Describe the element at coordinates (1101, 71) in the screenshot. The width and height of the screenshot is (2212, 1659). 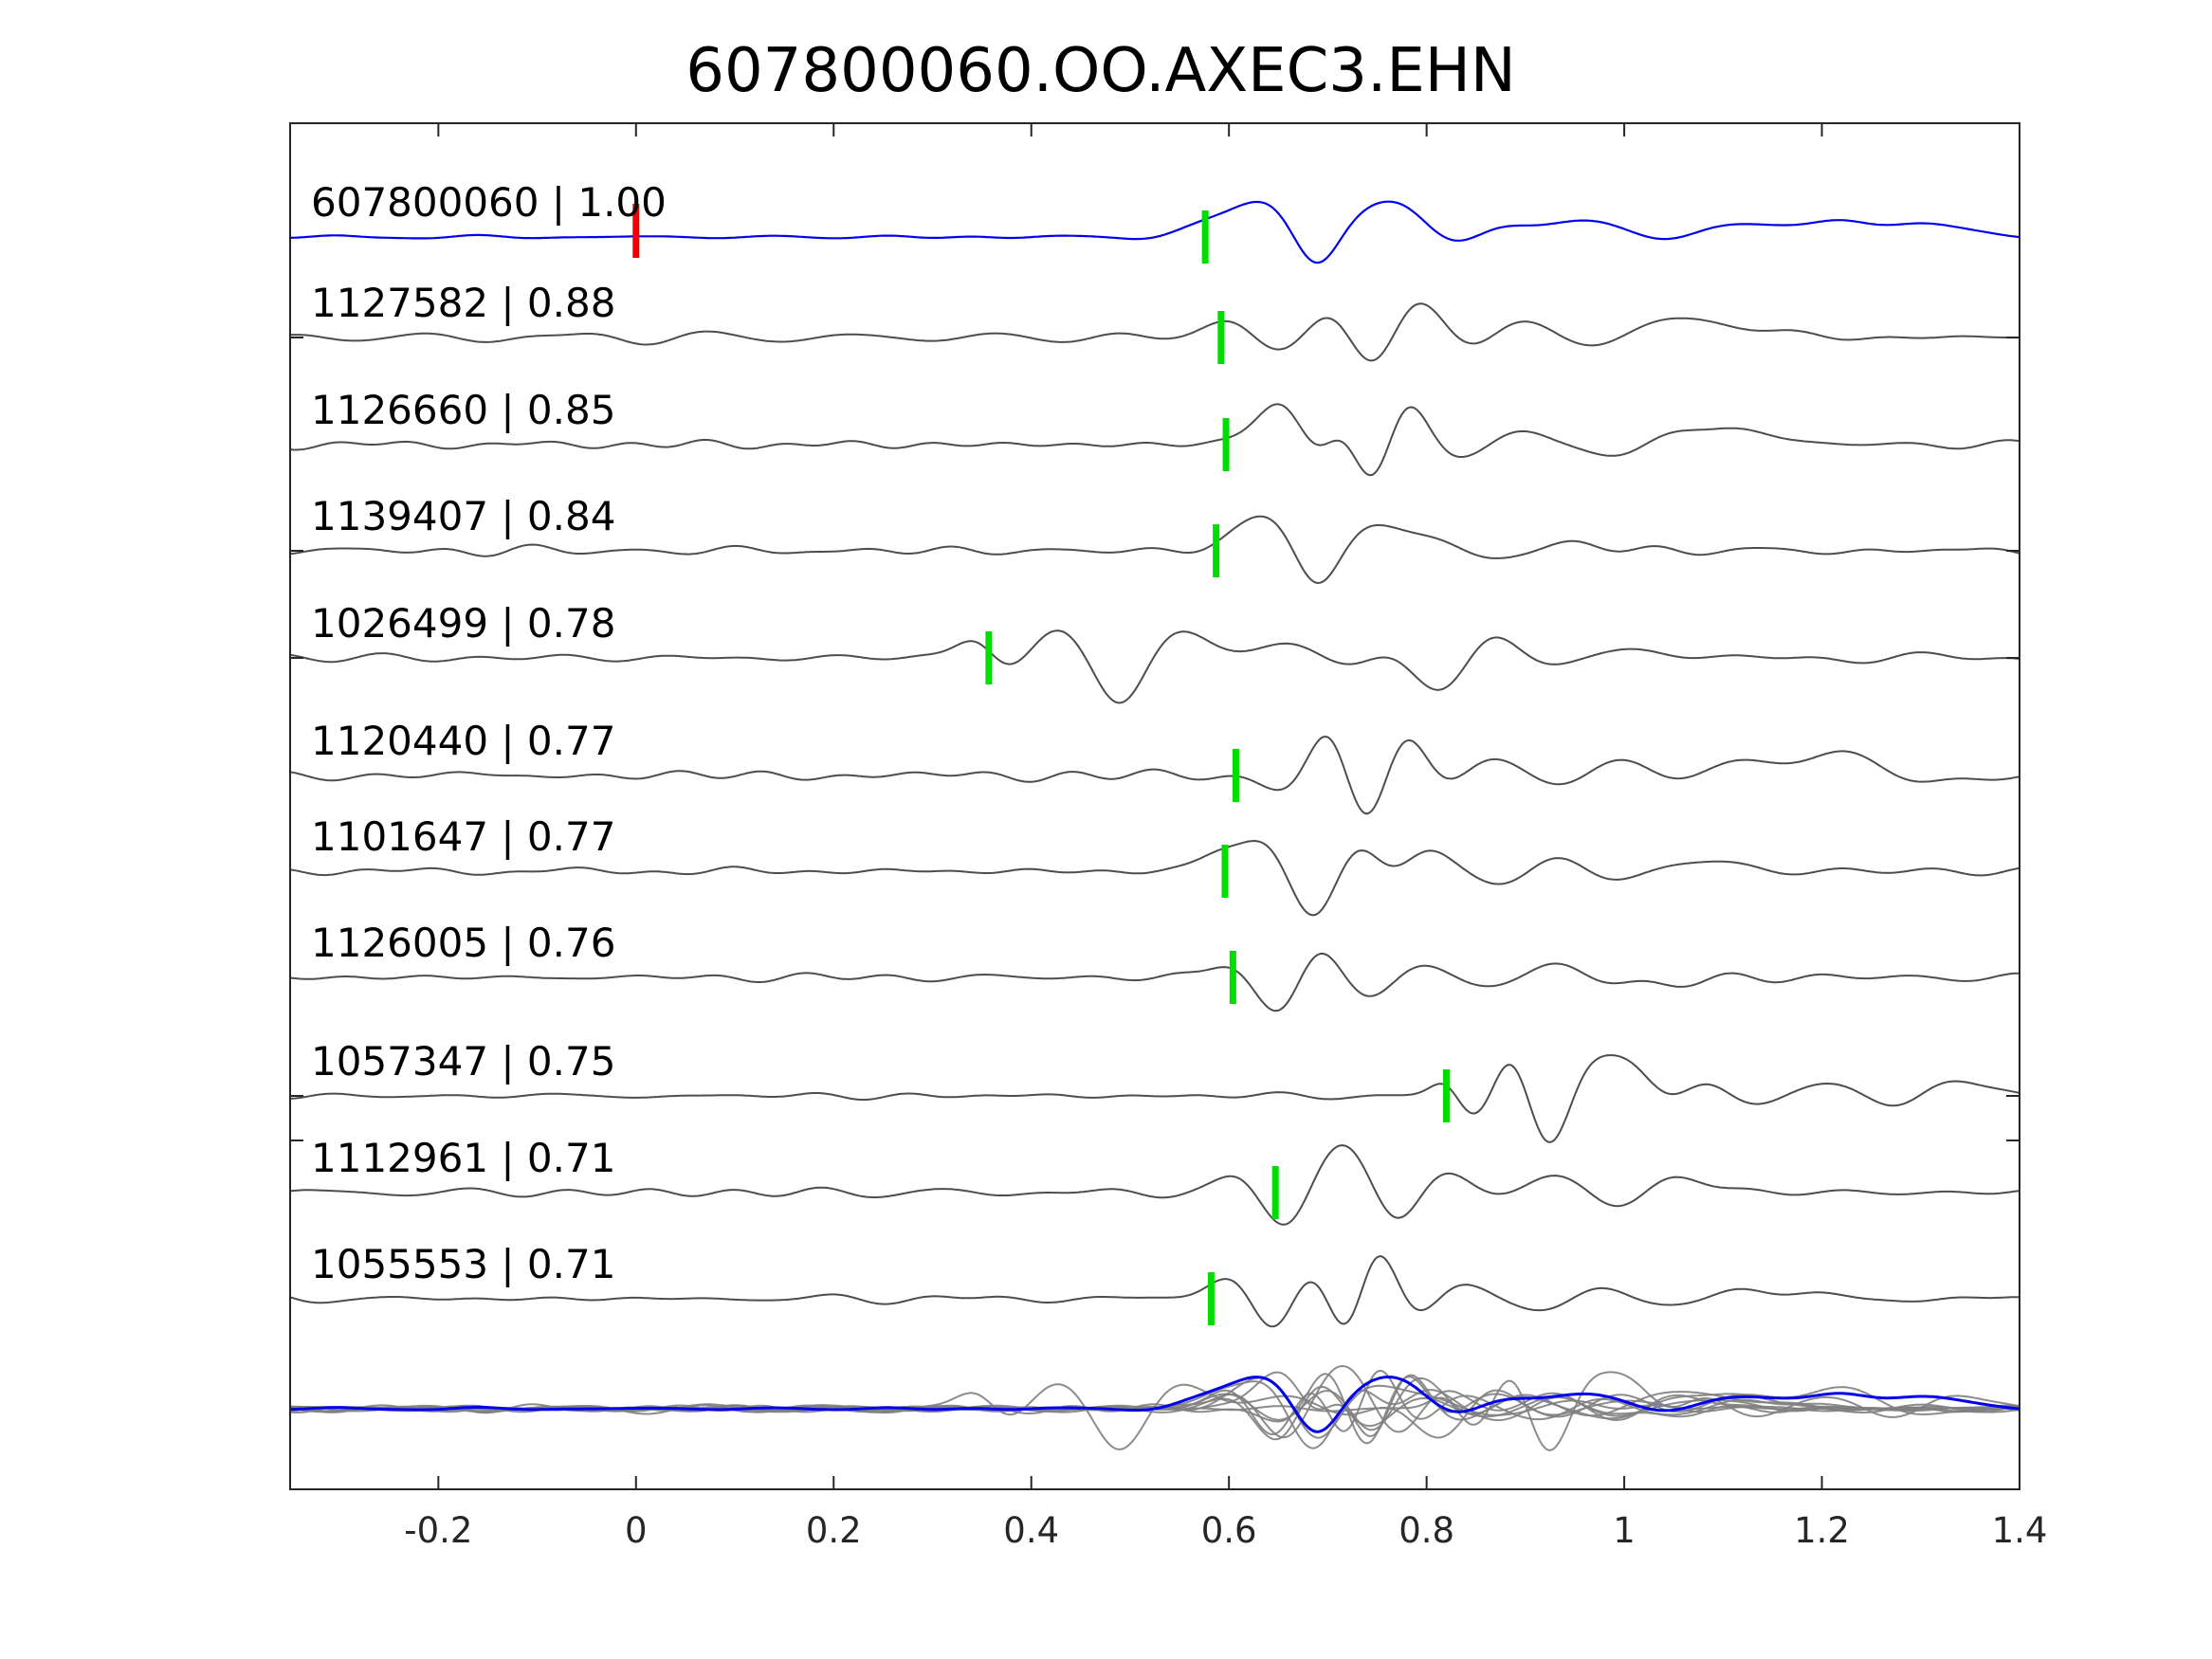
I see `chart-title: 607800060.OO.AXEC3.EHN` at that location.